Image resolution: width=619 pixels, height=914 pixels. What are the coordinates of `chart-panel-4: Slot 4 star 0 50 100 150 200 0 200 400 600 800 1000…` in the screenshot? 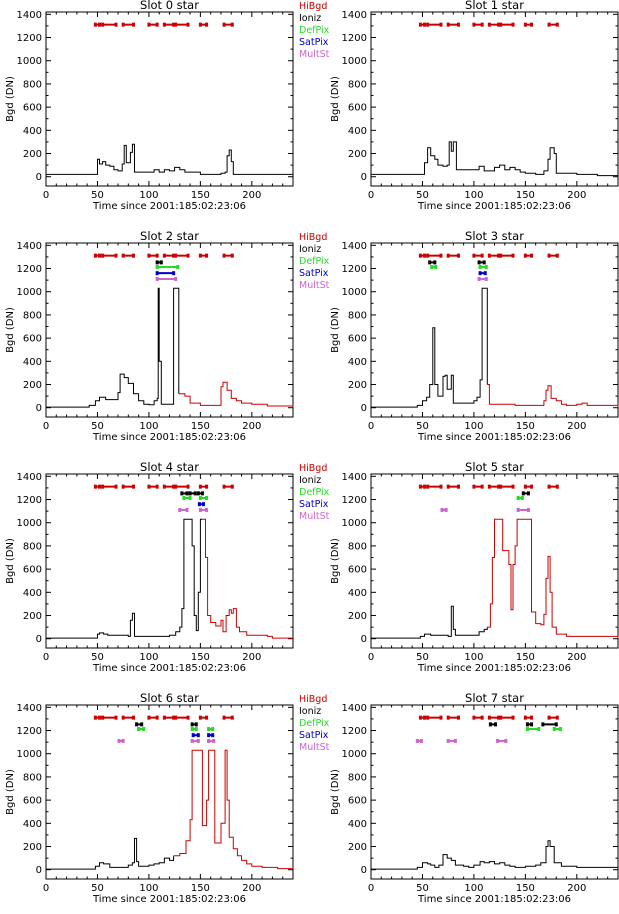 It's located at (167, 567).